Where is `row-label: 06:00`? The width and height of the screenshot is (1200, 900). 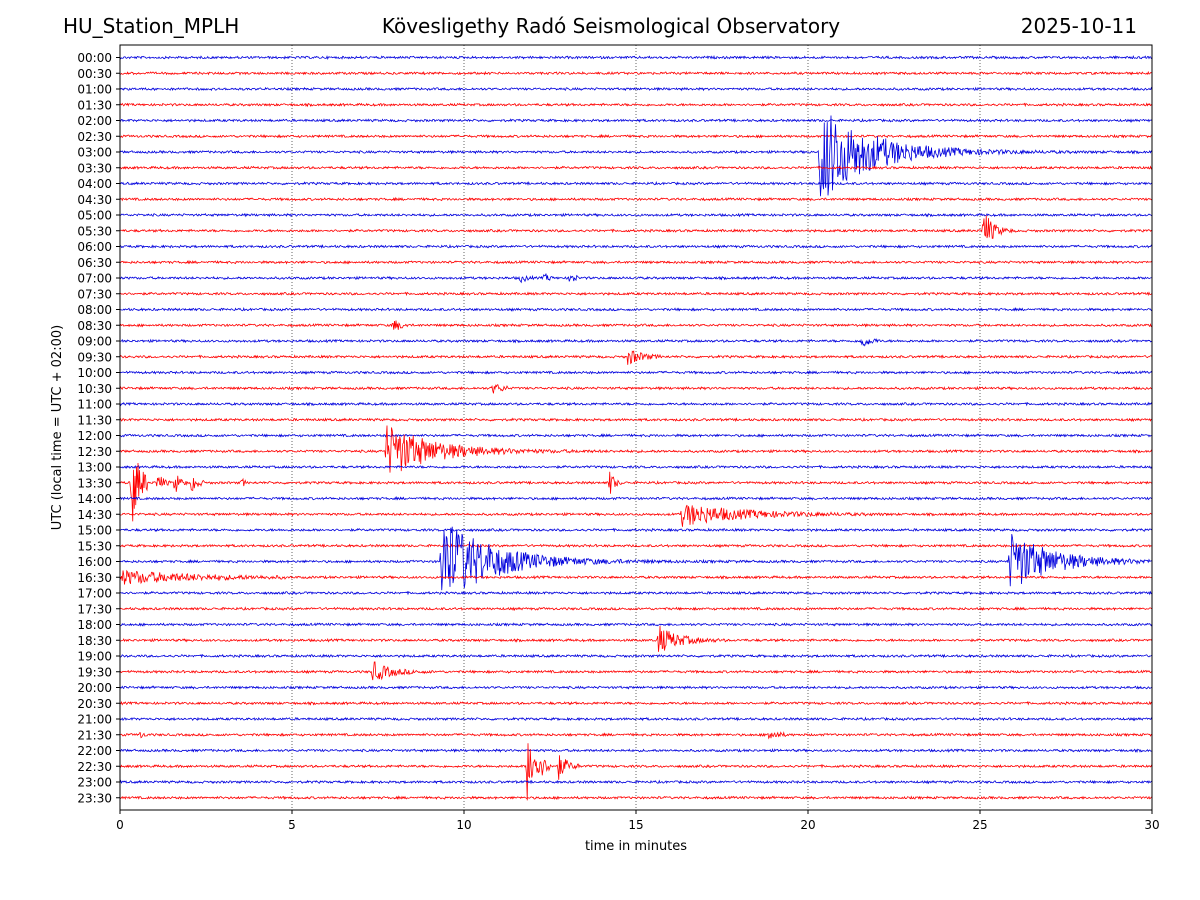
row-label: 06:00 is located at coordinates (94, 247).